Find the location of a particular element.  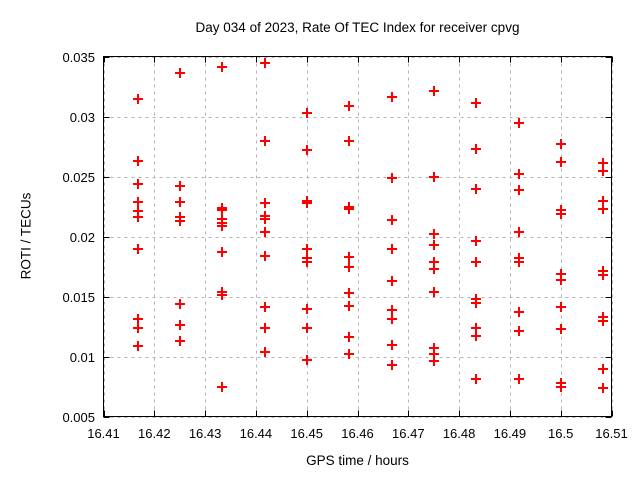

y-tick-label: 0.015 is located at coordinates (78, 297).